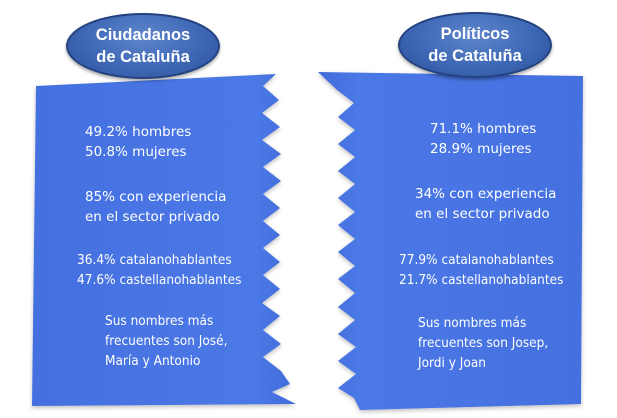 This screenshot has width=617, height=418. Describe the element at coordinates (138, 142) in the screenshot. I see `left-gender-stats: 49.2% hombres 50.8% mujeres` at that location.